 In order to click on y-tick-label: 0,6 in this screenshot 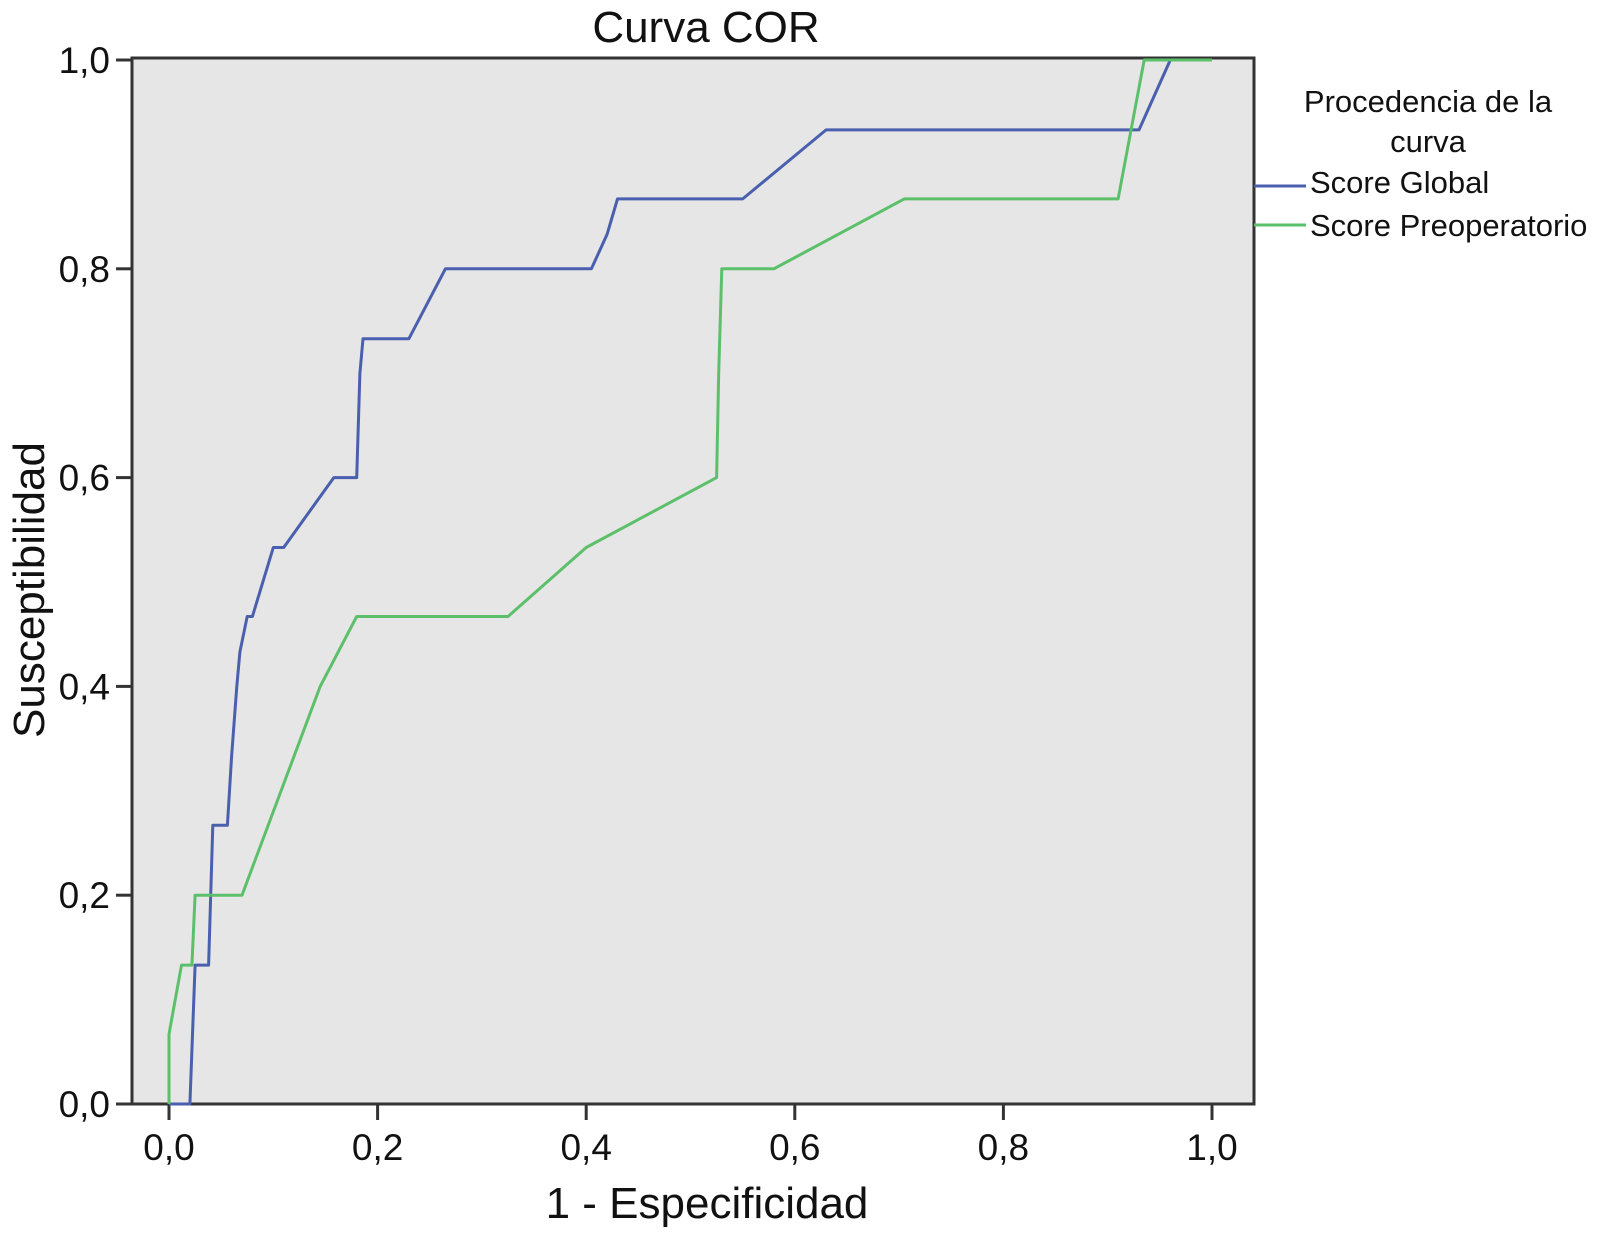, I will do `click(84, 478)`.